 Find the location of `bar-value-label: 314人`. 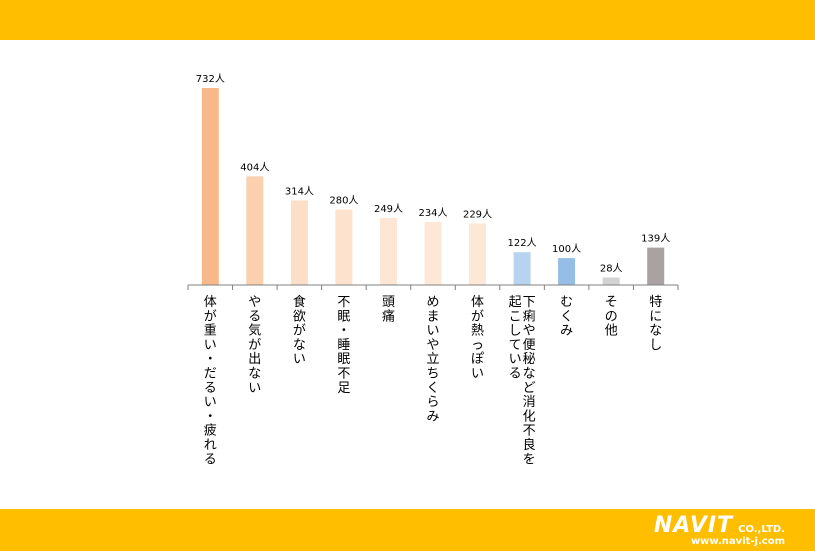

bar-value-label: 314人 is located at coordinates (299, 192).